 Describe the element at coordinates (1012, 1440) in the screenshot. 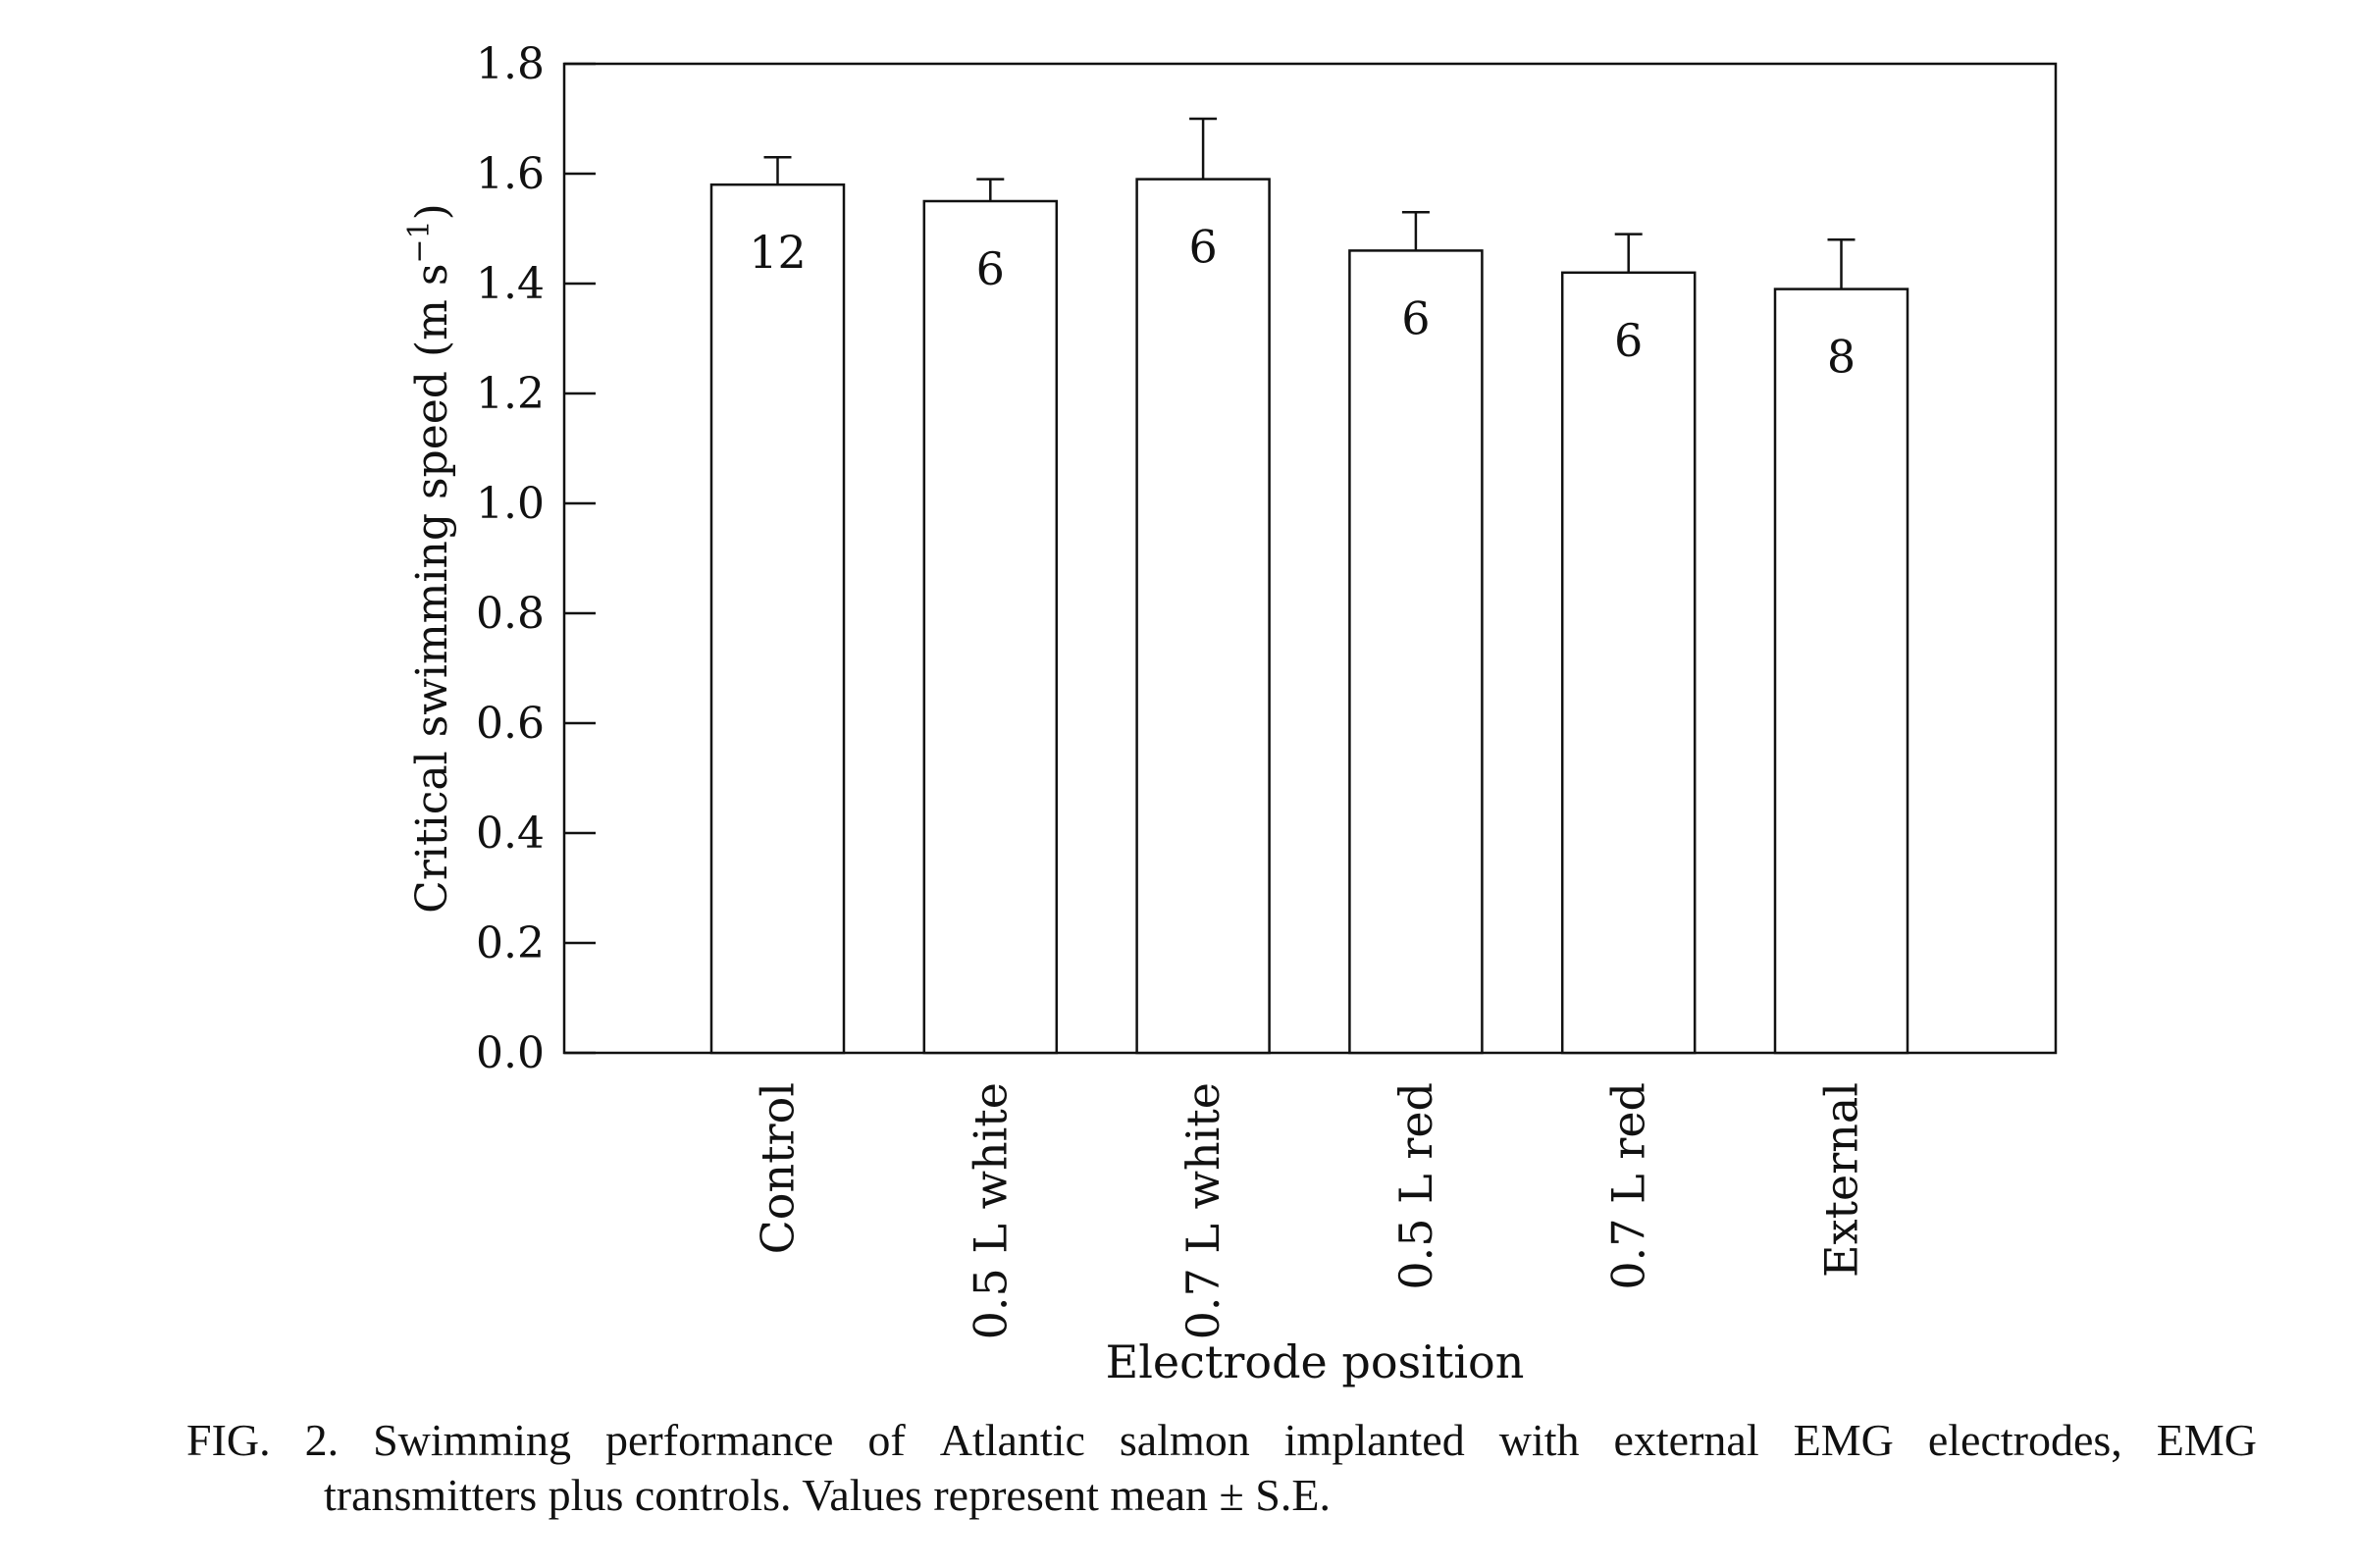

I see `caption-word: Atlantic` at that location.